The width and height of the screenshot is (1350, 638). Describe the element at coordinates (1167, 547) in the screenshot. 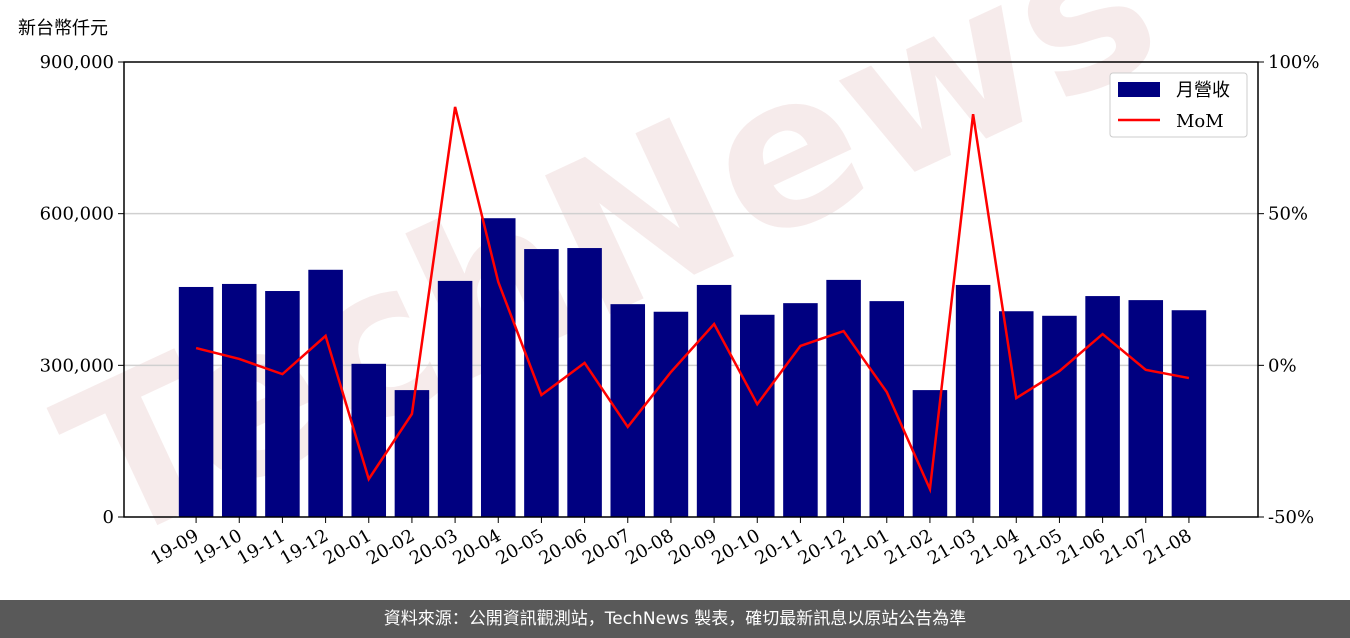

I see `x-tick-label: 21-08` at that location.